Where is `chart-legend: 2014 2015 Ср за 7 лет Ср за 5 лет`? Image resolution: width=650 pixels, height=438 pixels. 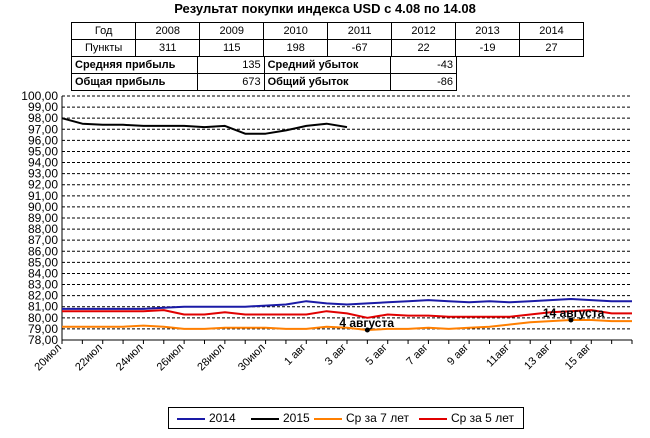 chart-legend: 2014 2015 Ср за 7 лет Ср за 5 лет is located at coordinates (346, 418).